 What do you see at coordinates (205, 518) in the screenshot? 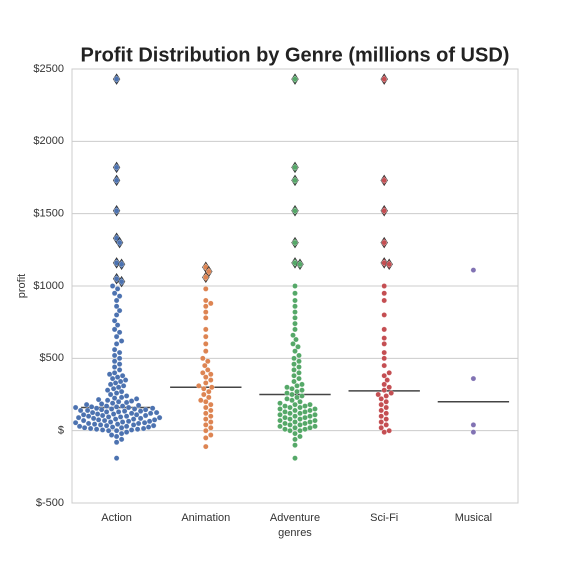
I see `x-tick-label: Animation` at bounding box center [205, 518].